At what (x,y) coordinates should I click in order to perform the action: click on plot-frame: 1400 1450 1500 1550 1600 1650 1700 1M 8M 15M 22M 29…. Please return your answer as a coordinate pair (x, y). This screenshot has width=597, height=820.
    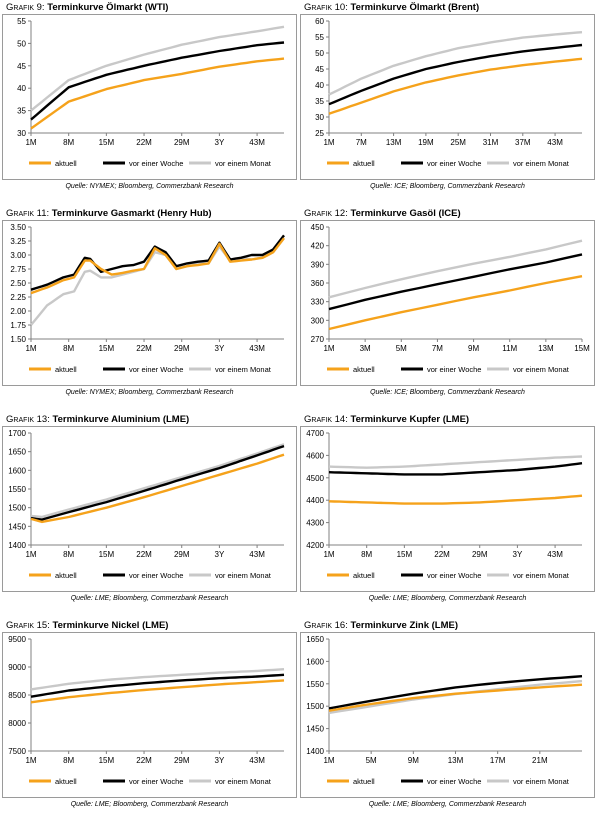
    Looking at the image, I should click on (149, 509).